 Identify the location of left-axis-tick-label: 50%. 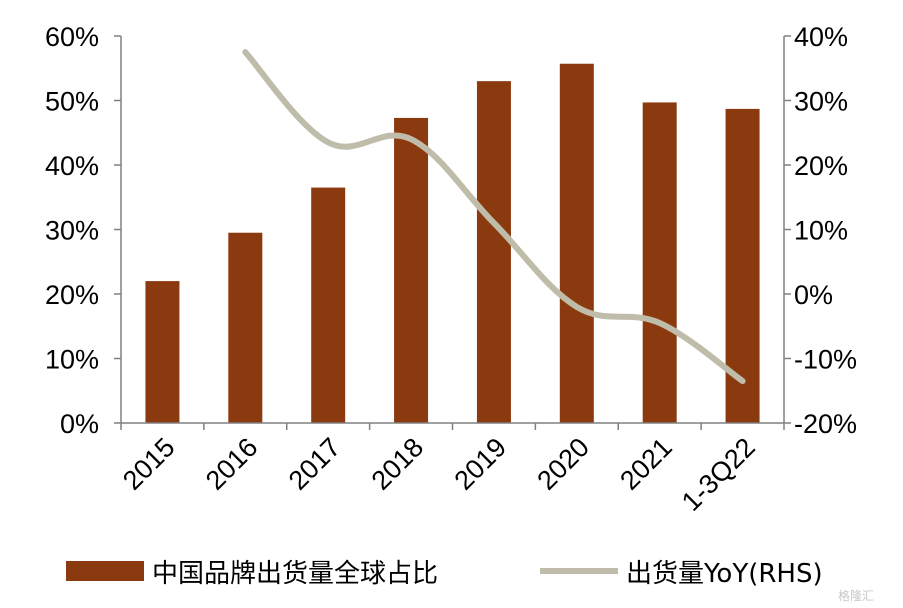
(72, 102).